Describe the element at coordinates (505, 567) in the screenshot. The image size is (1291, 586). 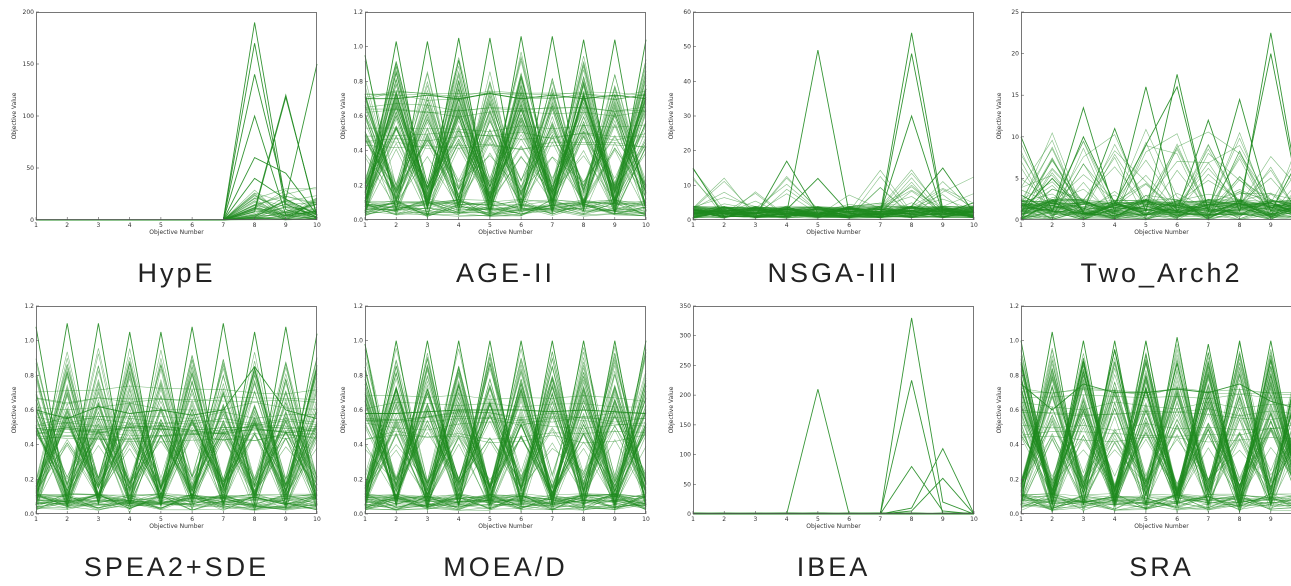
I see `algorithm-caption: MOEA/D` at that location.